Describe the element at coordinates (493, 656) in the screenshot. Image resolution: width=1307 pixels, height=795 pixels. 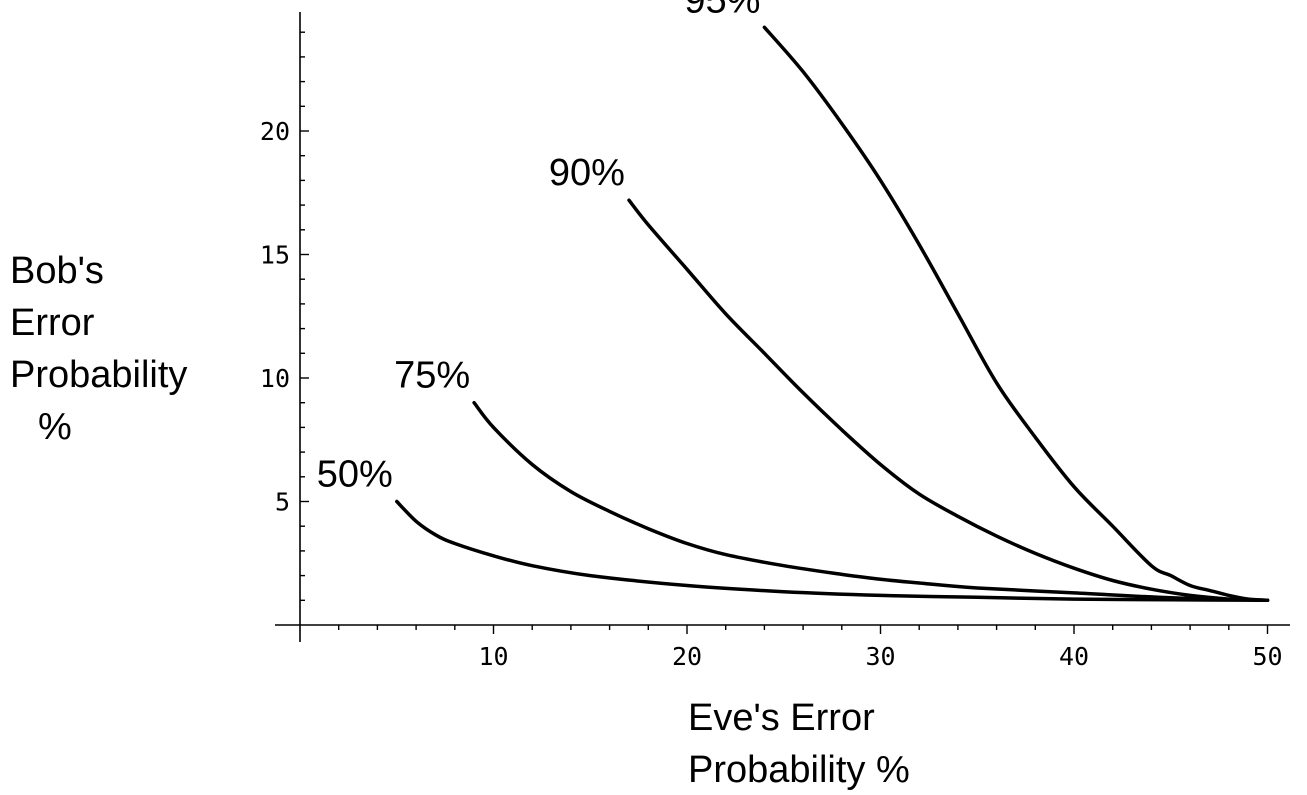
I see `x-tick-label: 10` at that location.